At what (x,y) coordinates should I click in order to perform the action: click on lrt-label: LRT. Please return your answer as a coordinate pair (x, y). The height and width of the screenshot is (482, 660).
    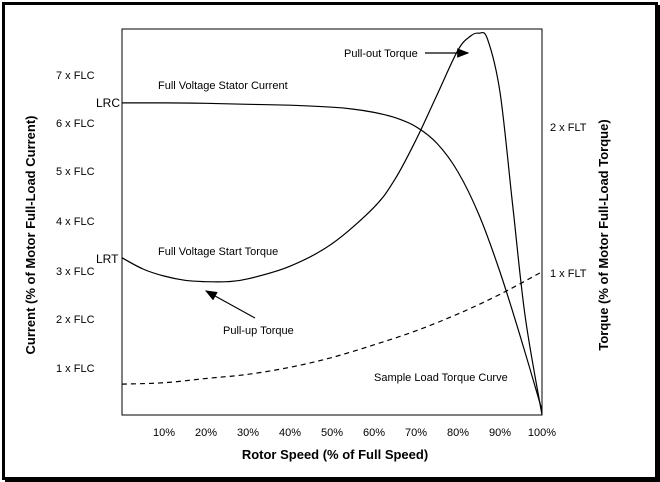
    Looking at the image, I should click on (107, 259).